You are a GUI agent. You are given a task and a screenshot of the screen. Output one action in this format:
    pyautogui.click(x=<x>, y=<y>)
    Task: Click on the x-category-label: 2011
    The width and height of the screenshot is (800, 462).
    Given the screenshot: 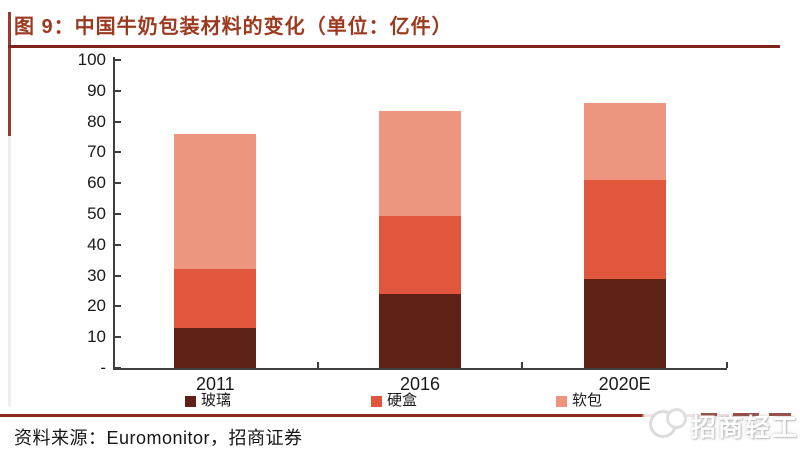 What is the action you would take?
    pyautogui.click(x=215, y=384)
    